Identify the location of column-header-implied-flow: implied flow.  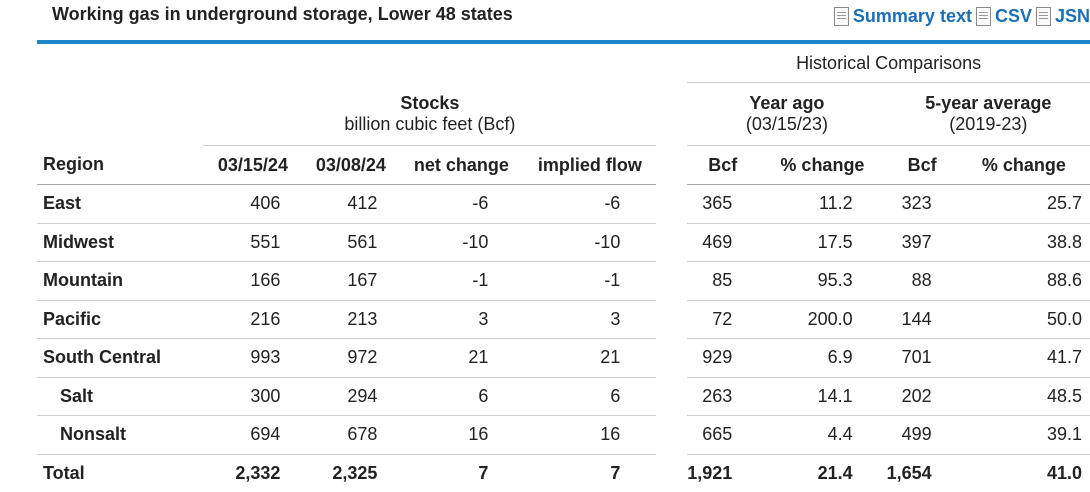
(590, 165).